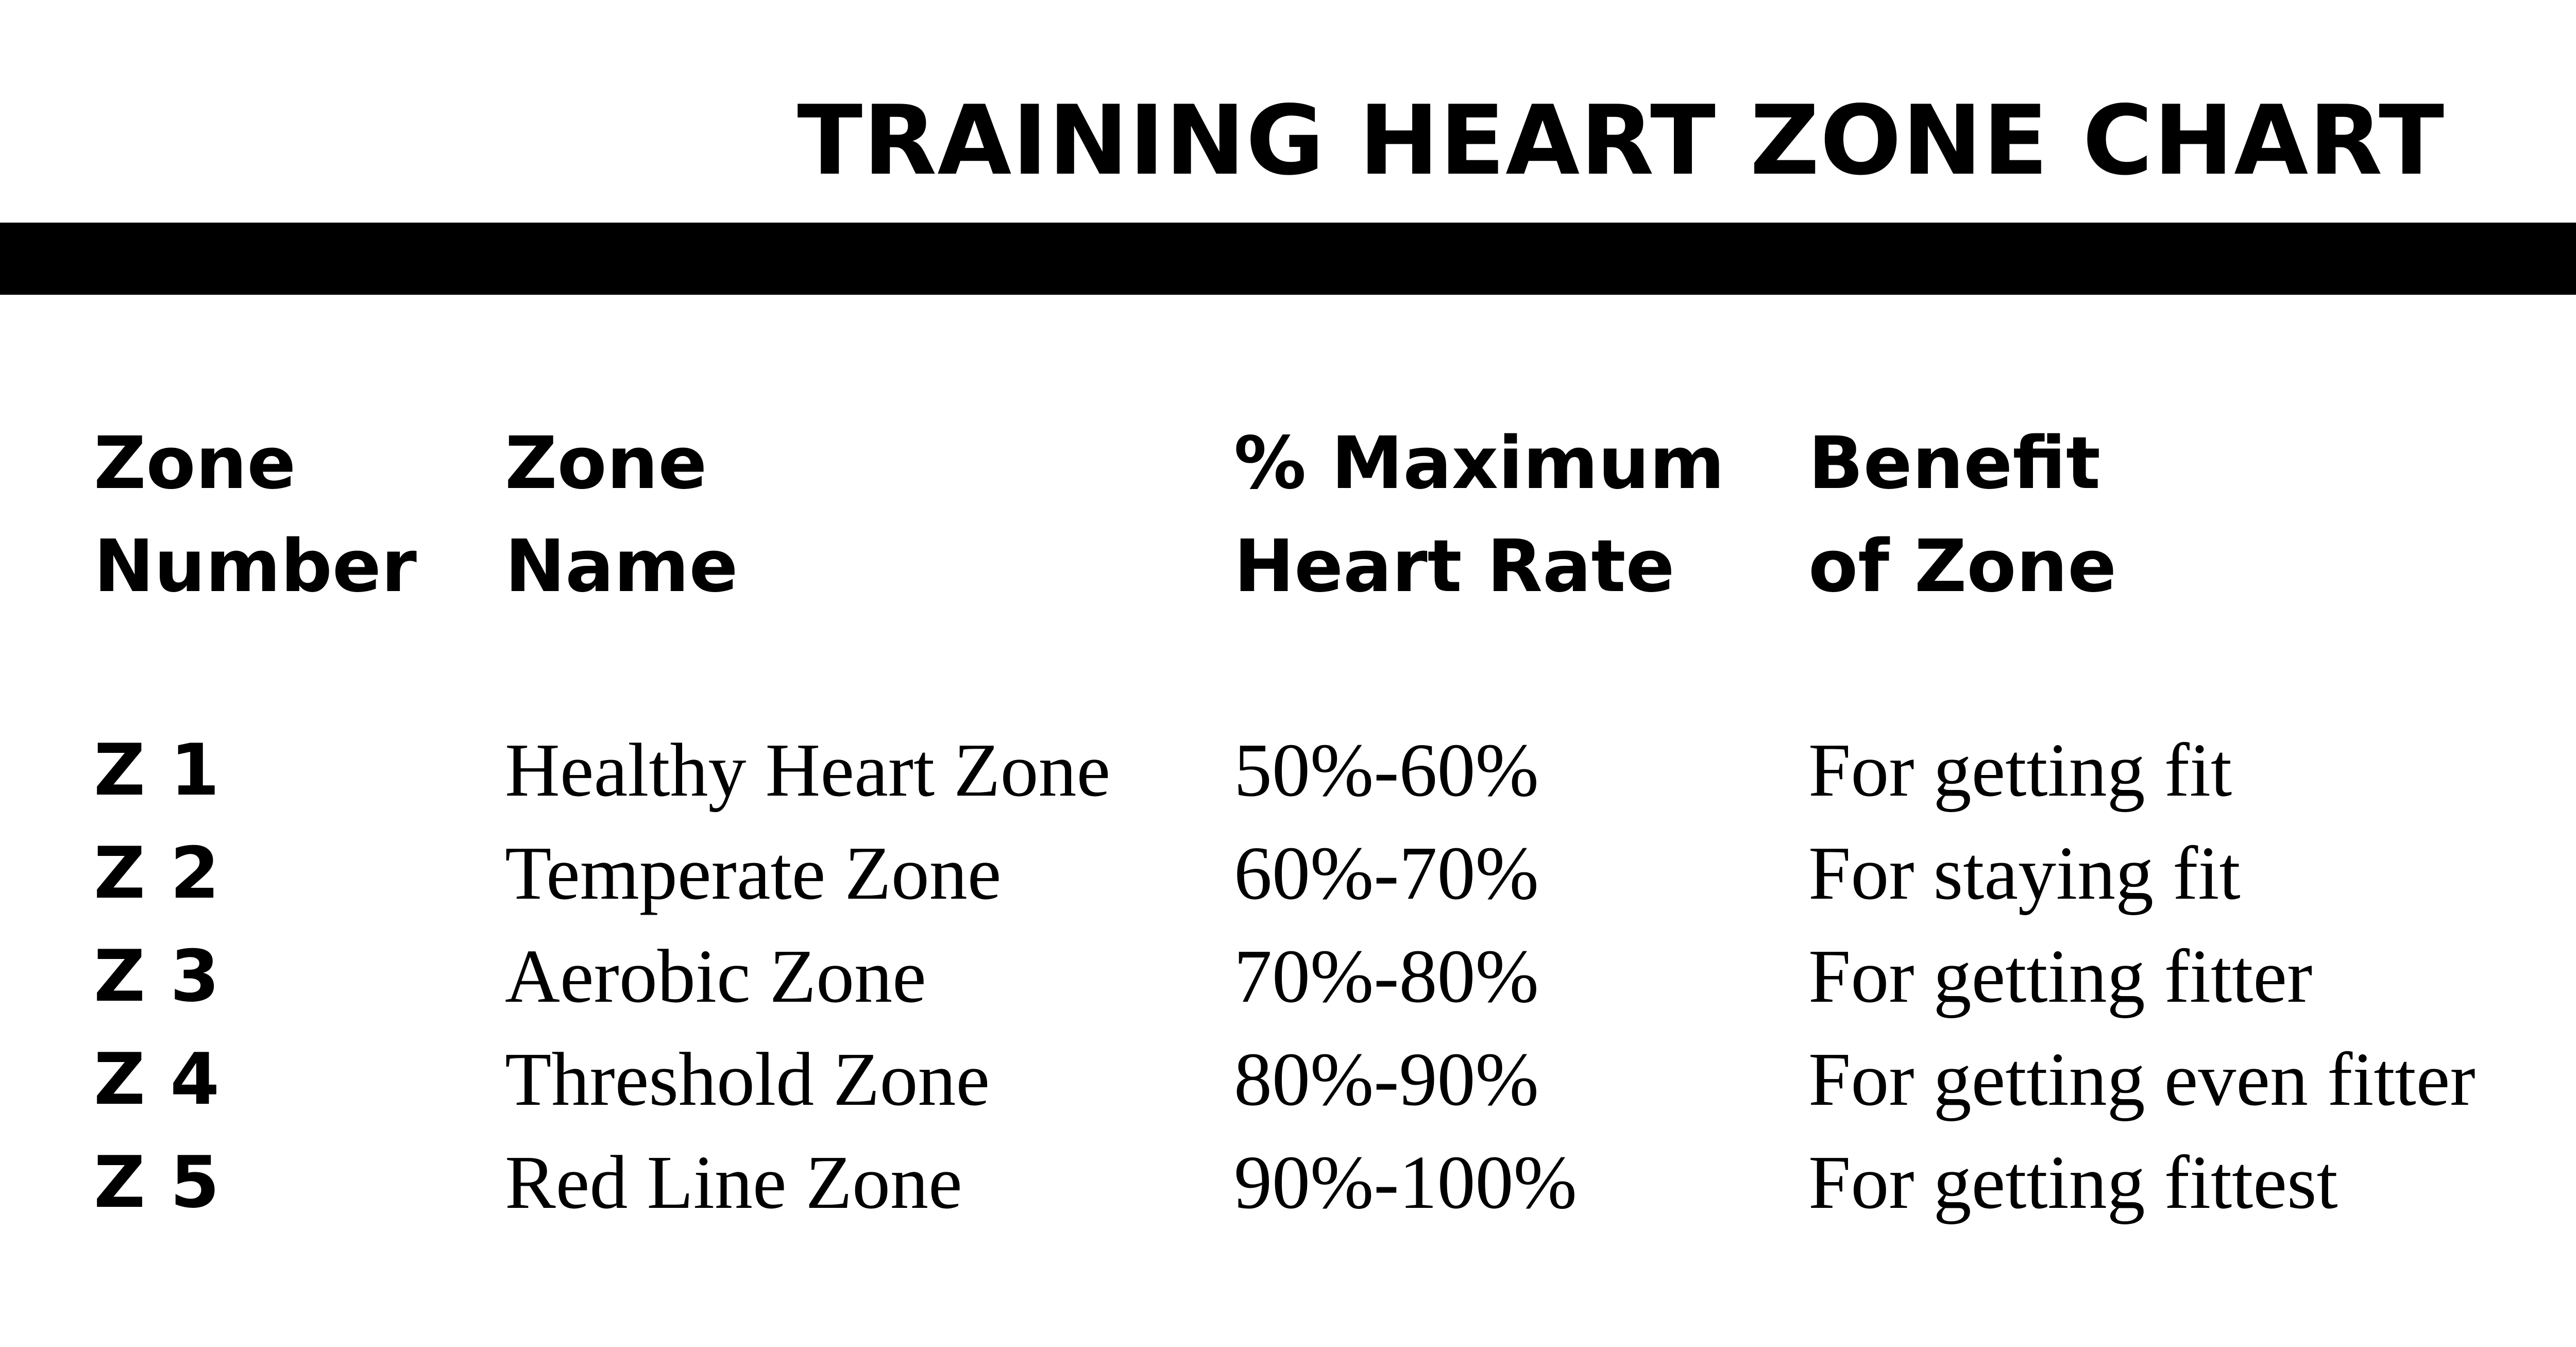 The width and height of the screenshot is (2576, 1347). Describe the element at coordinates (1386, 1079) in the screenshot. I see `zone-range-cell: 80%-90%` at that location.